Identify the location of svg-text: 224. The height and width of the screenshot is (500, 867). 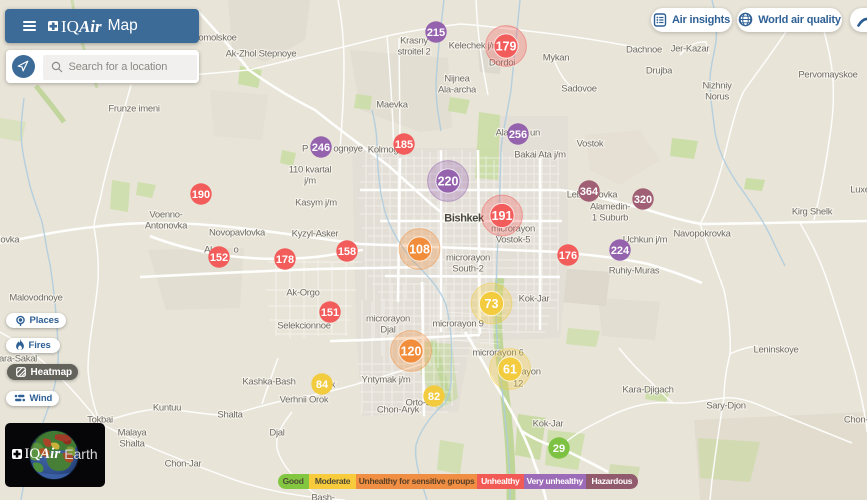
(620, 251).